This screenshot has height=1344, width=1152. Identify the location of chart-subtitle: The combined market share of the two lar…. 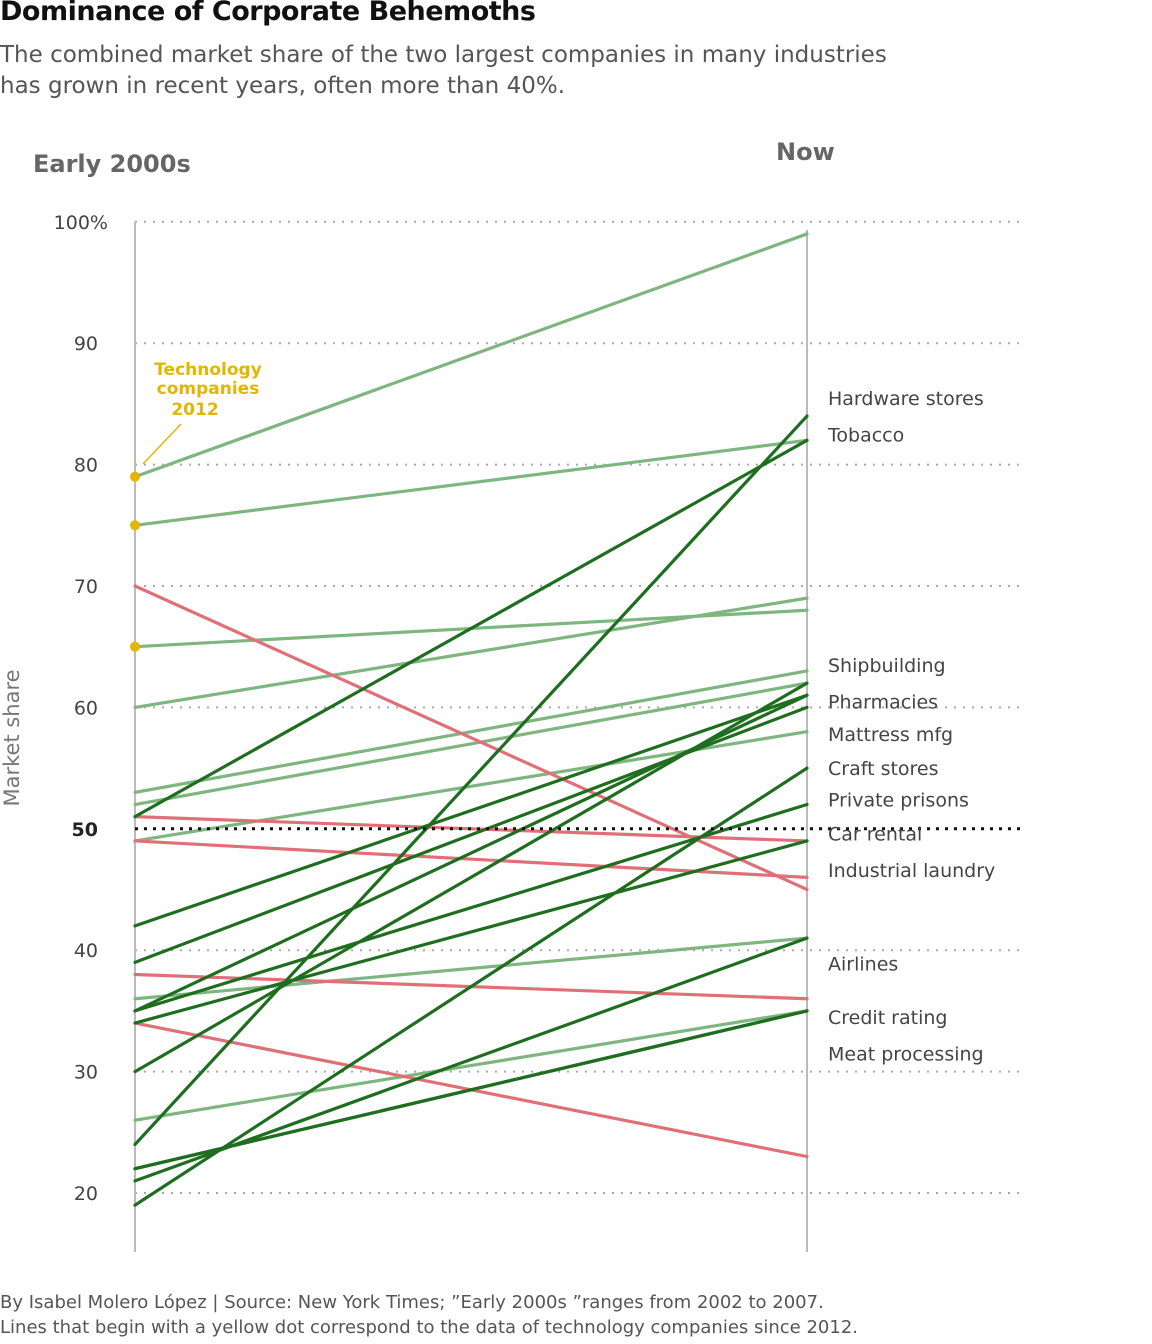
(500, 71).